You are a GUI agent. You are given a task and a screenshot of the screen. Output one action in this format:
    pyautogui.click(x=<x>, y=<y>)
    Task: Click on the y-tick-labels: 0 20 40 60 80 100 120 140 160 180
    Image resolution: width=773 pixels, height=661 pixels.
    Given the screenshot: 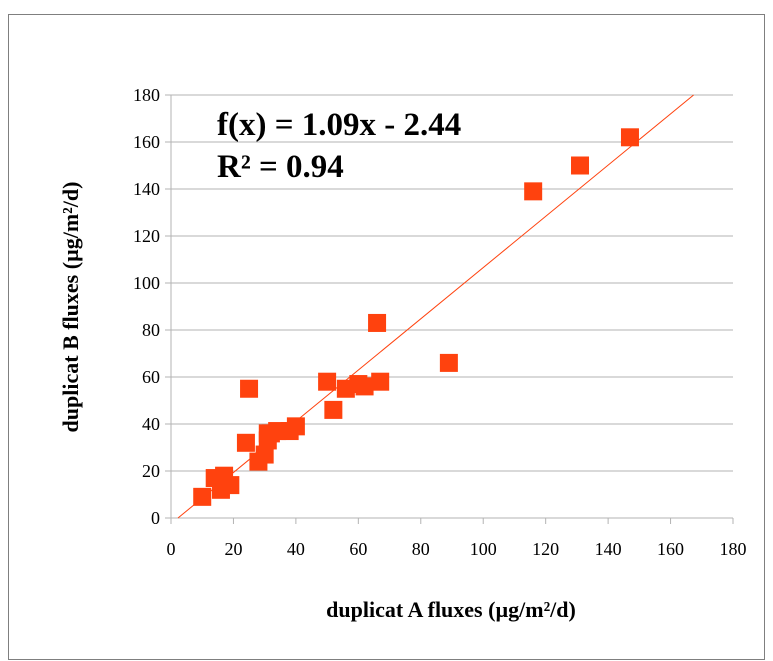 What is the action you would take?
    pyautogui.click(x=146, y=306)
    